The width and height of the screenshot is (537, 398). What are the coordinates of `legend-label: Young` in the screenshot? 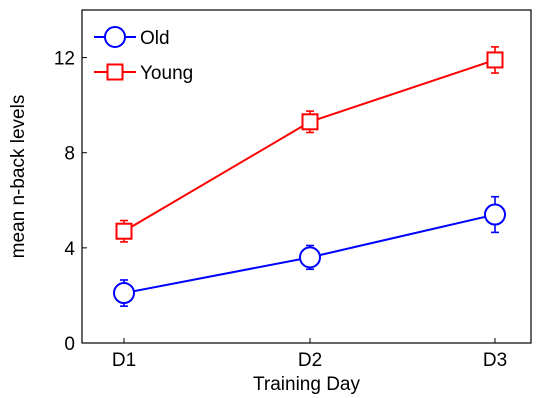 It's located at (166, 73).